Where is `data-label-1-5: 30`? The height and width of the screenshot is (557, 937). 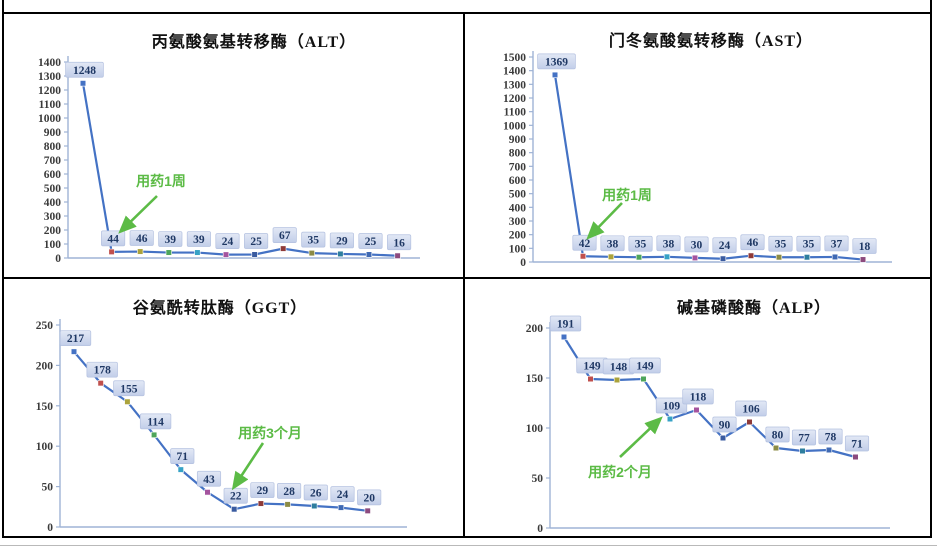 data-label-1-5: 30 is located at coordinates (697, 245).